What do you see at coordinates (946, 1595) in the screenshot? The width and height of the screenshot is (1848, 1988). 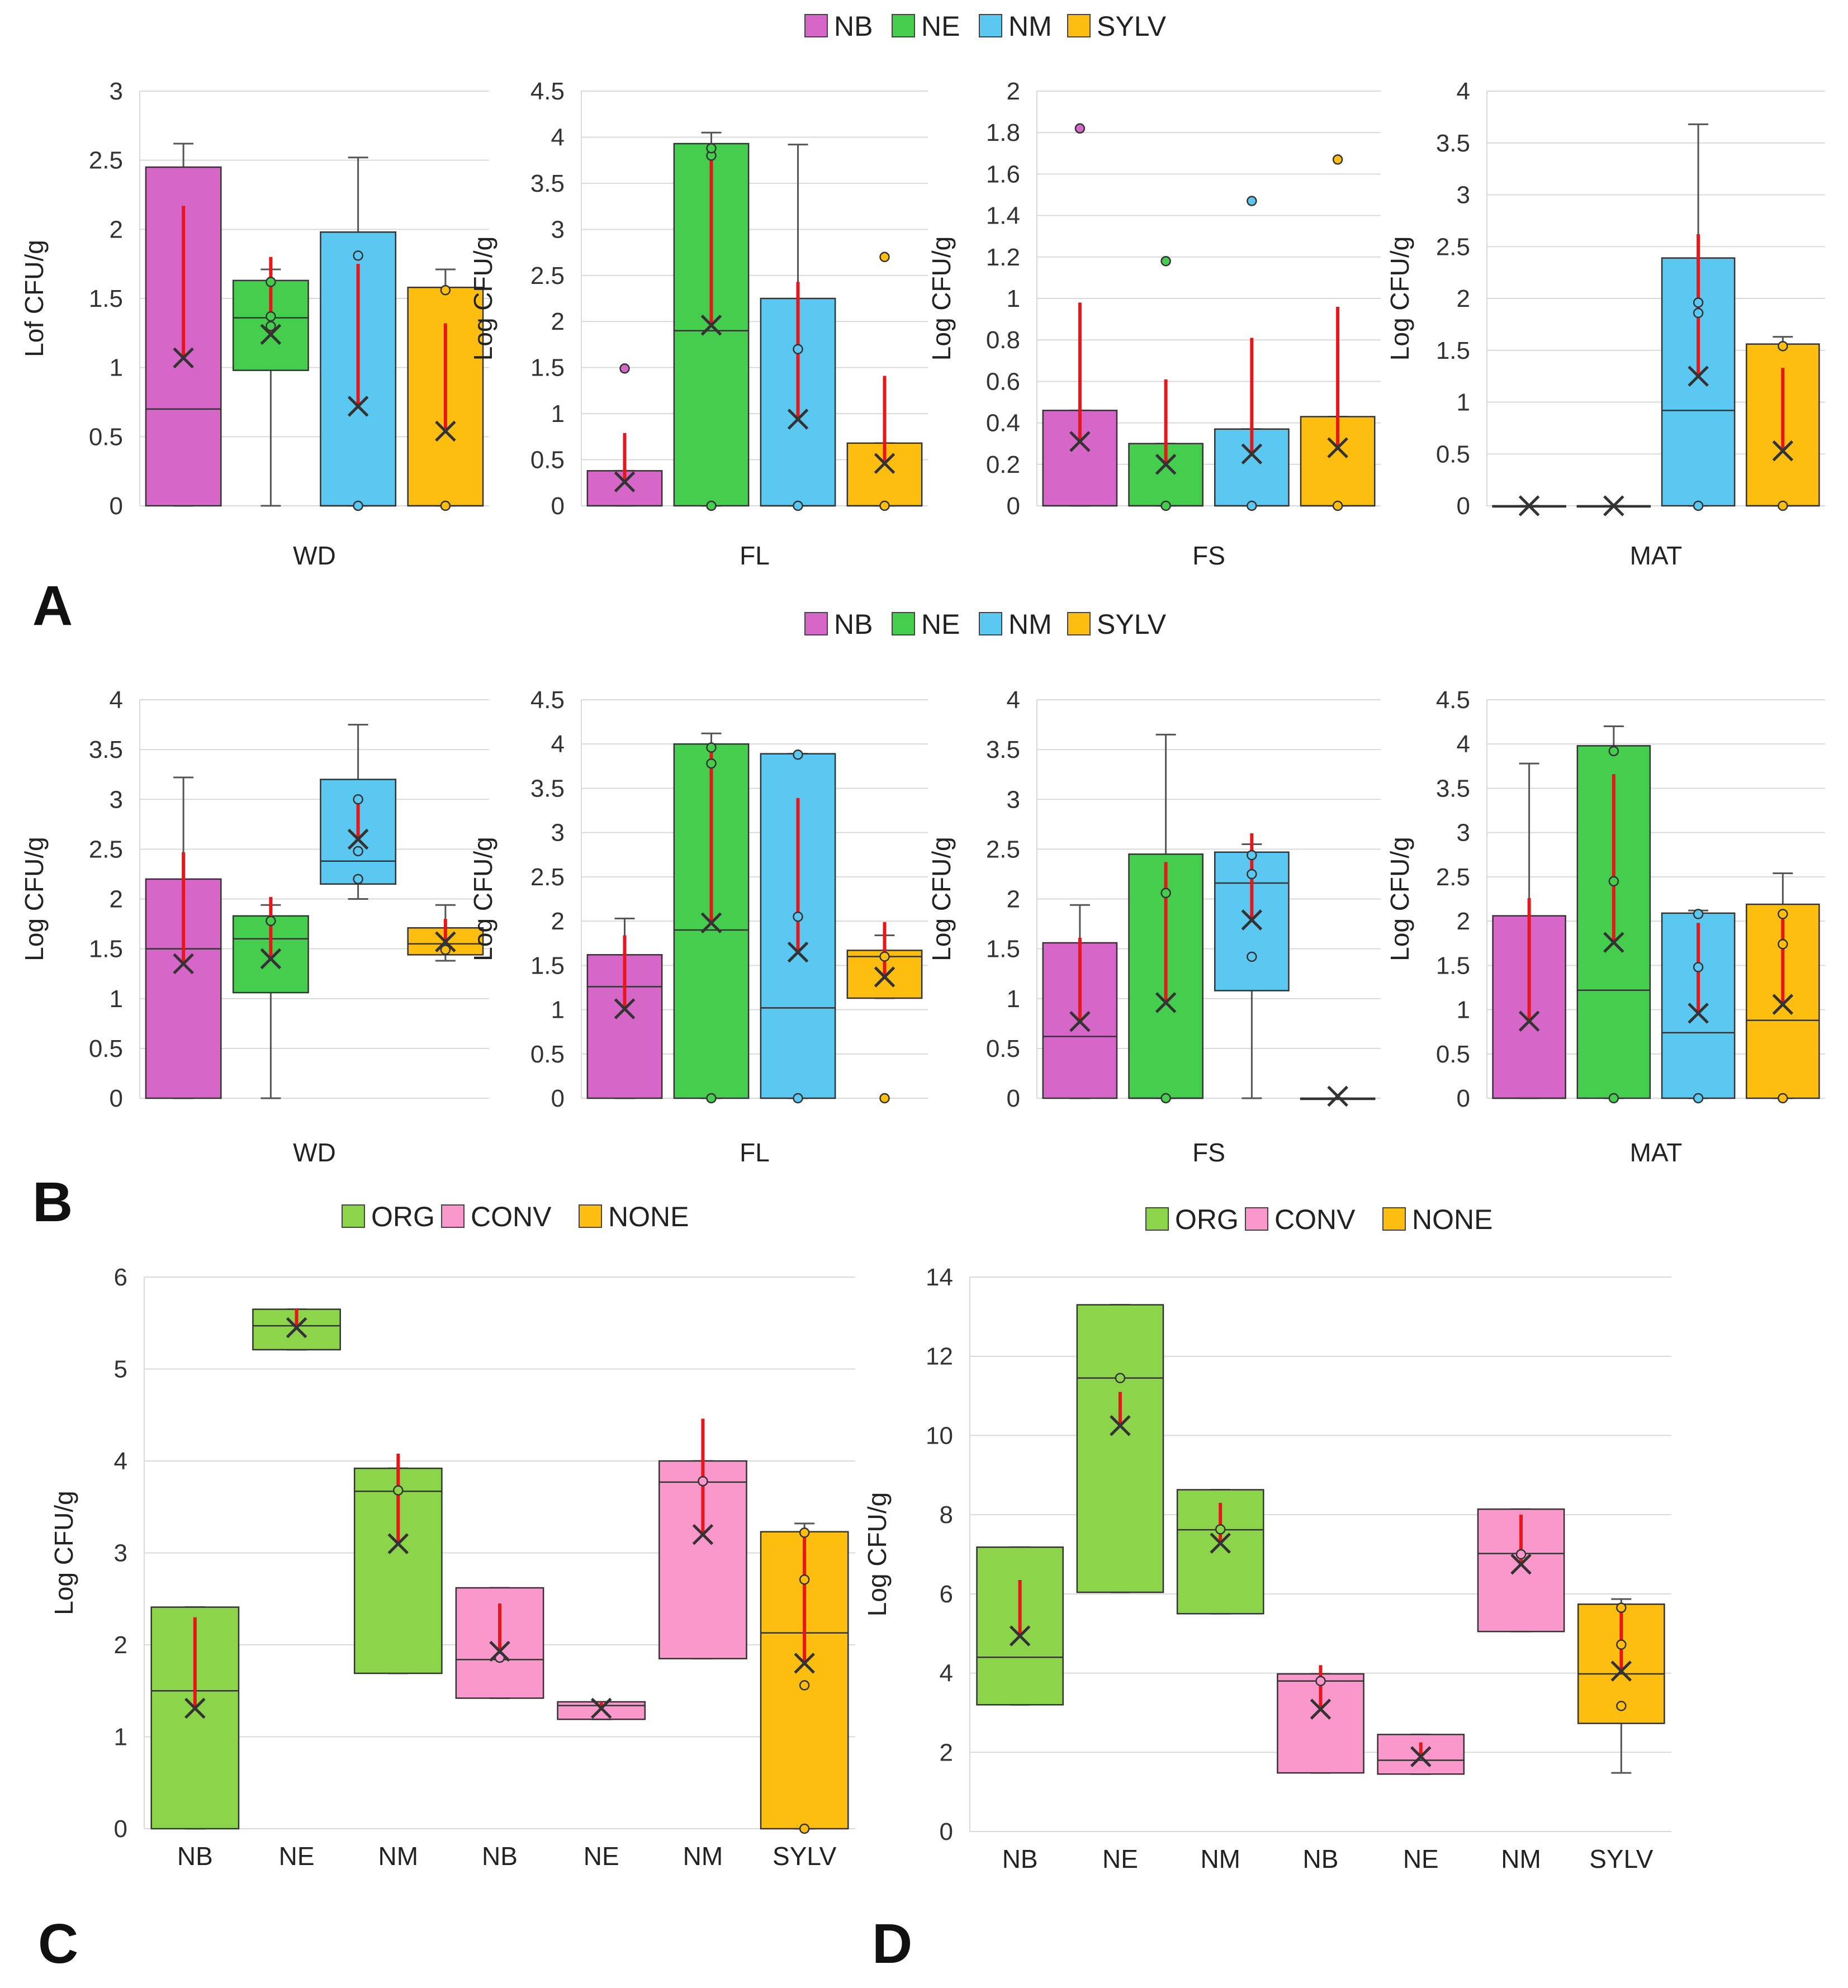 I see `y-tick-label: 6` at bounding box center [946, 1595].